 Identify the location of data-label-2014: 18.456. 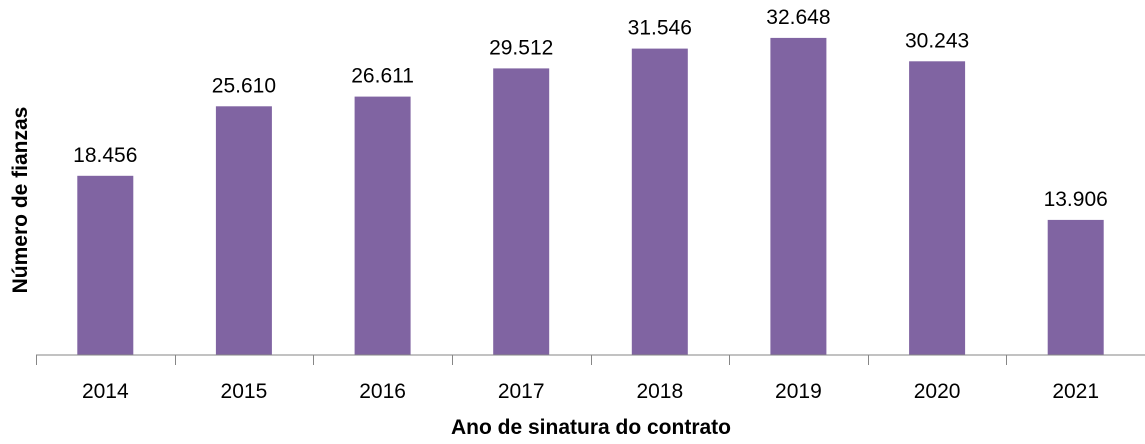
(105, 155).